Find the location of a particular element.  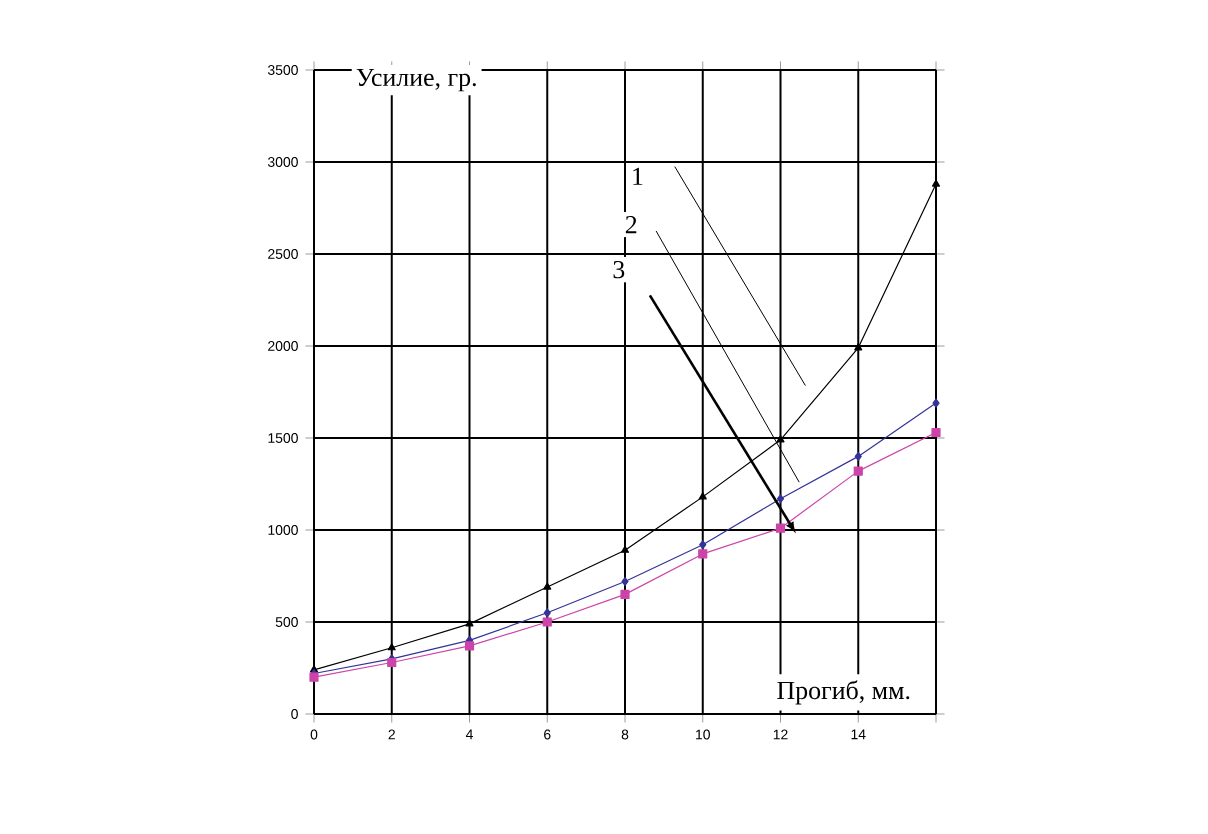

annotation: 3 is located at coordinates (619, 269).